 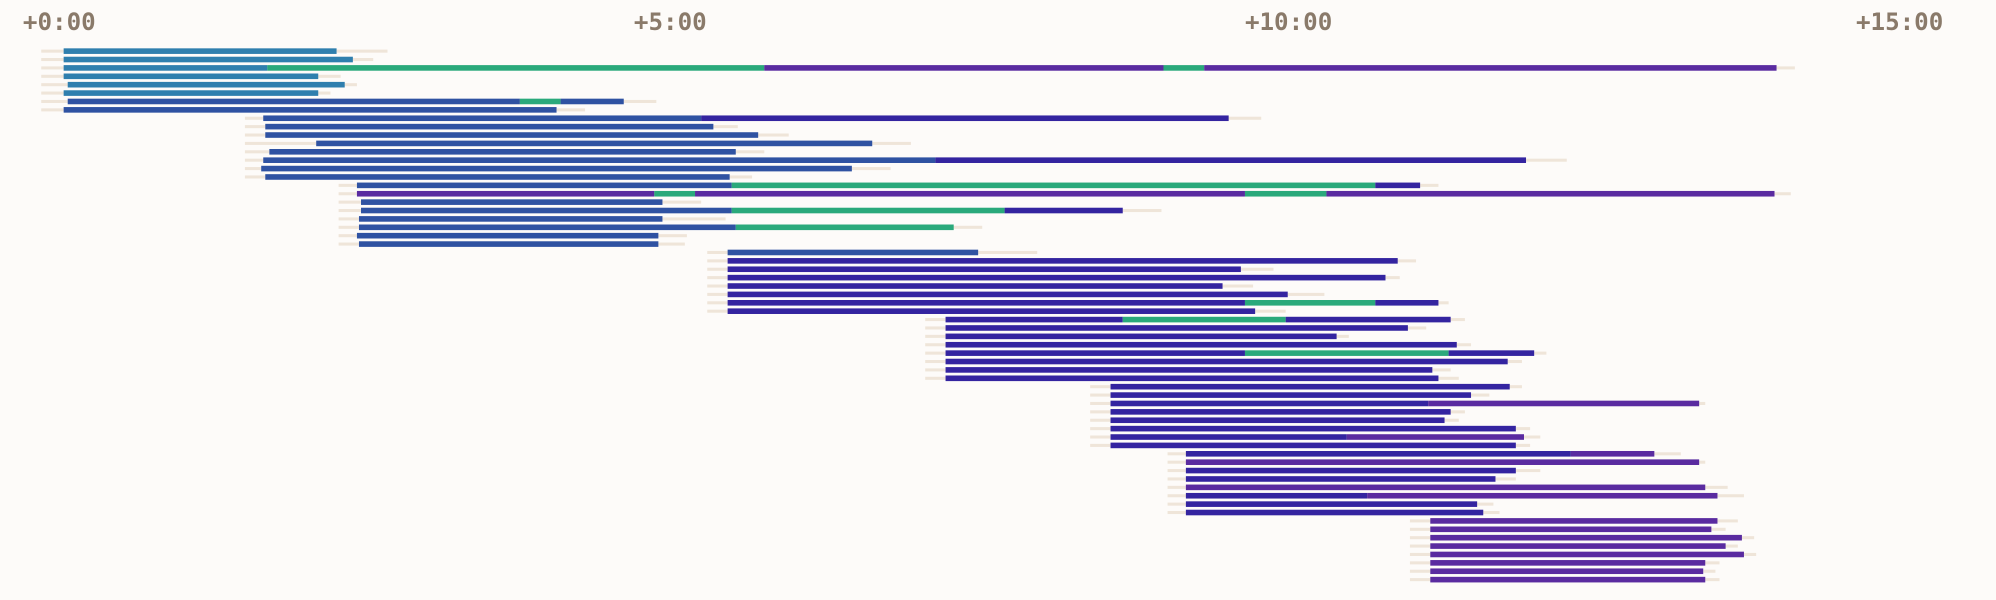 I want to click on x-tick-label: +5:00, so click(x=670, y=22).